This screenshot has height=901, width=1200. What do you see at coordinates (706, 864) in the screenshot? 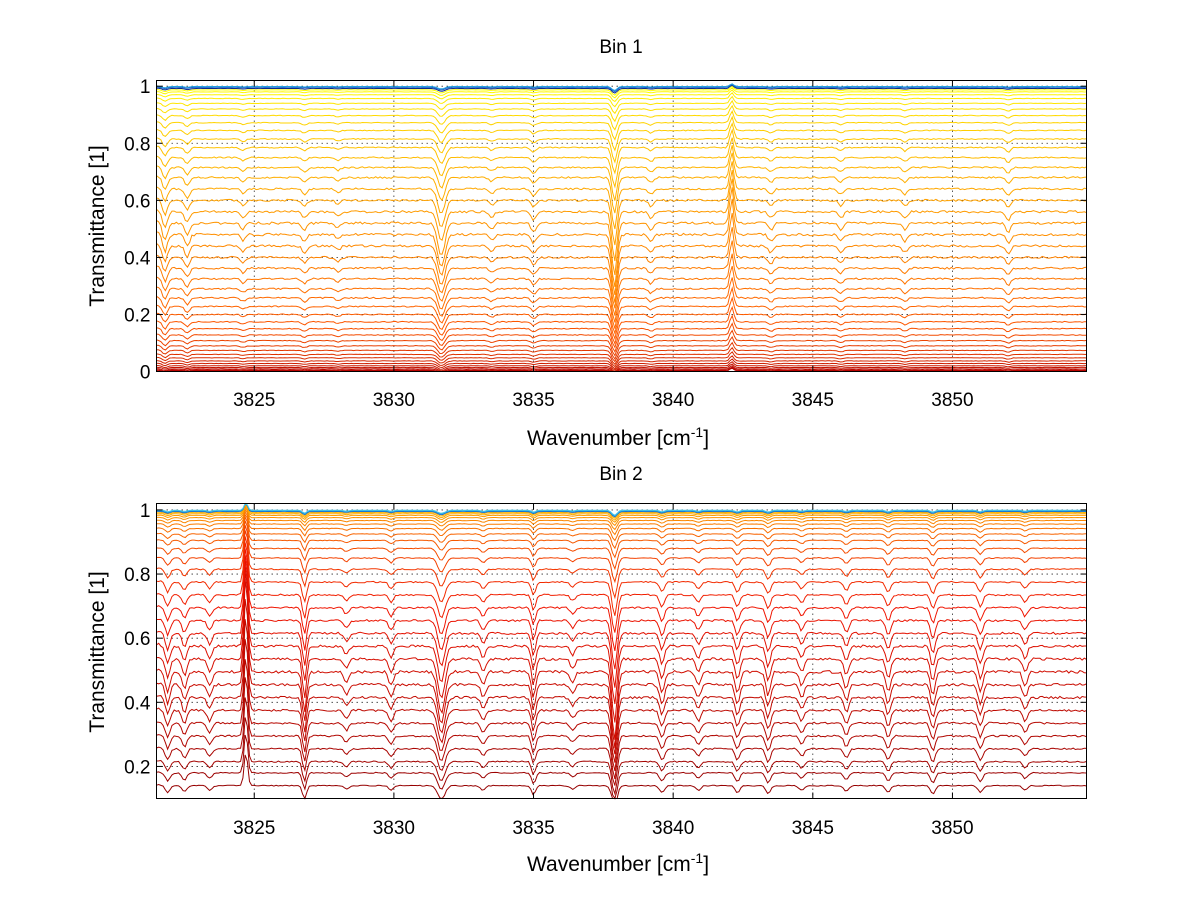
I see `bin-2-x-axis-label-close: ]` at bounding box center [706, 864].